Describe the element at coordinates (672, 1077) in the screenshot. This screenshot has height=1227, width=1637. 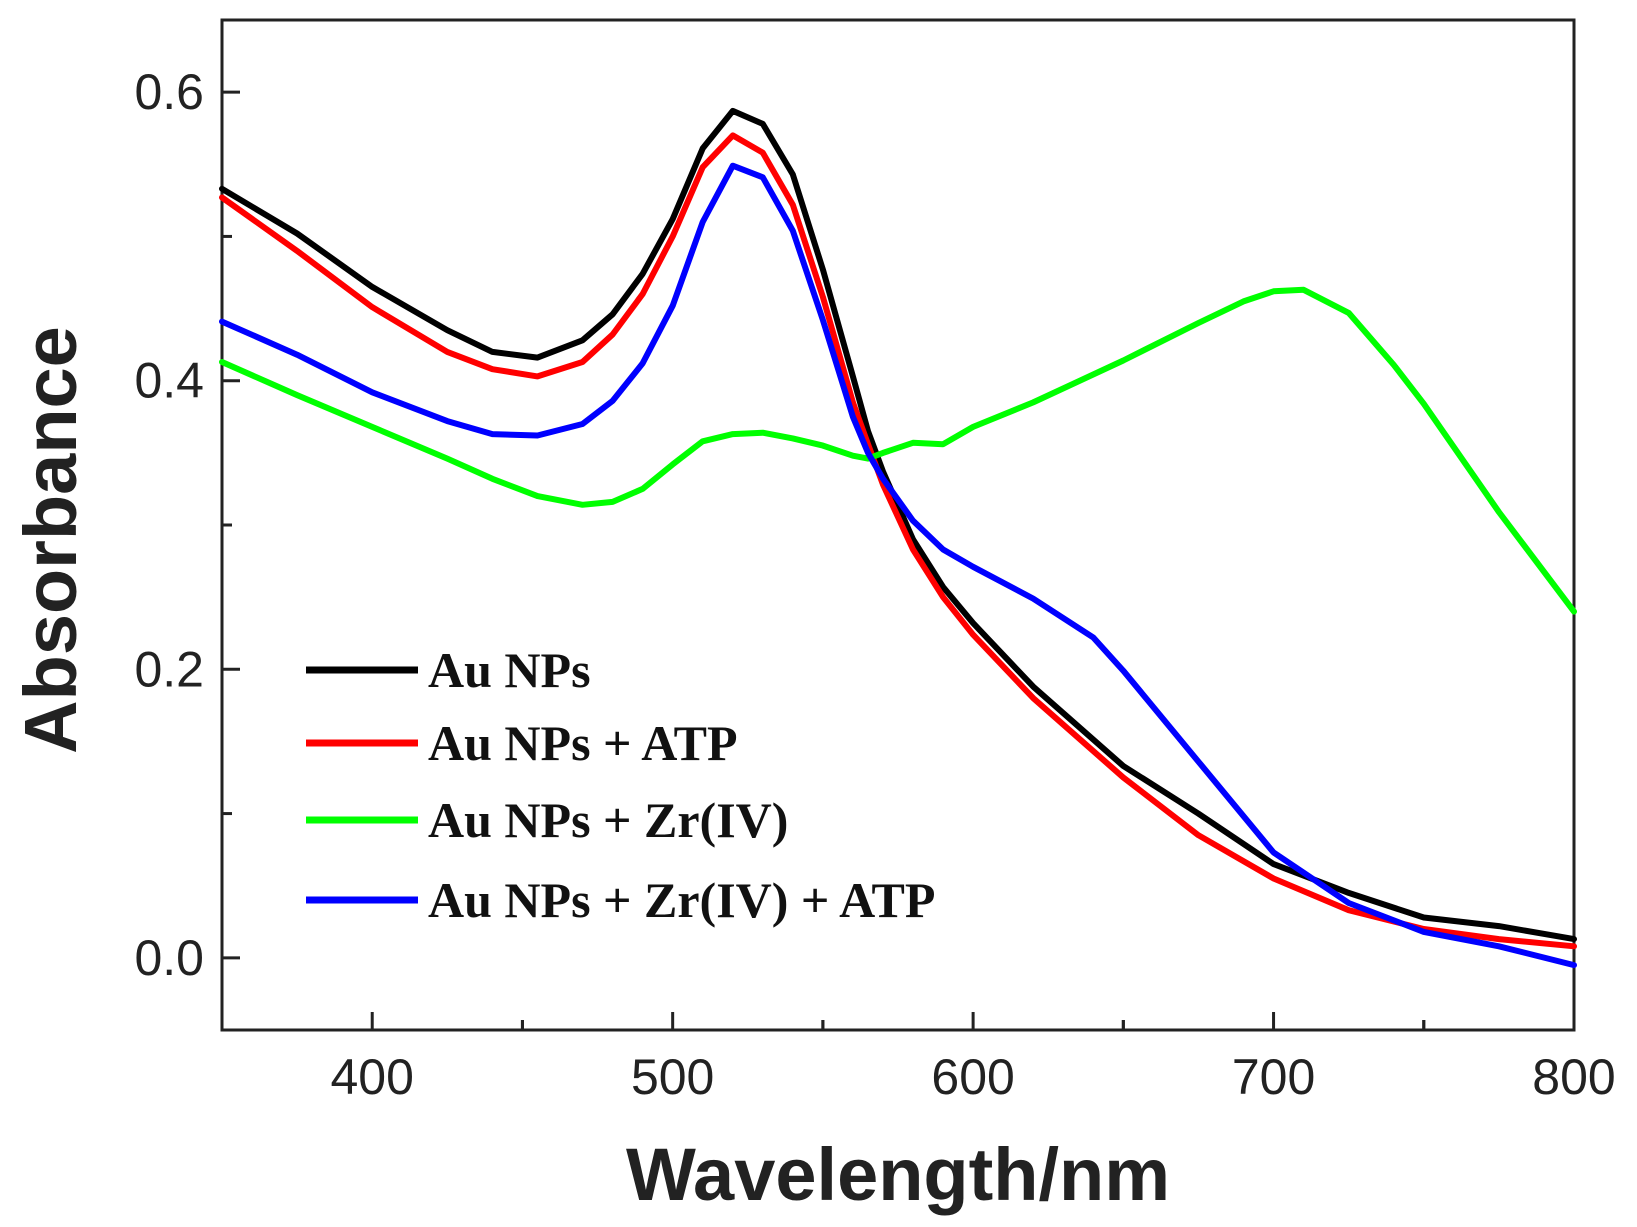
I see `x-tick-label: 500` at that location.